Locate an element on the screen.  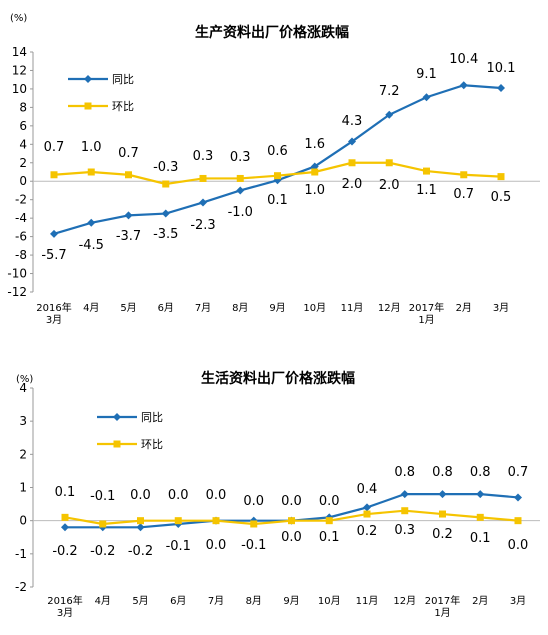
y-tick-label: 3 is located at coordinates (23, 421).